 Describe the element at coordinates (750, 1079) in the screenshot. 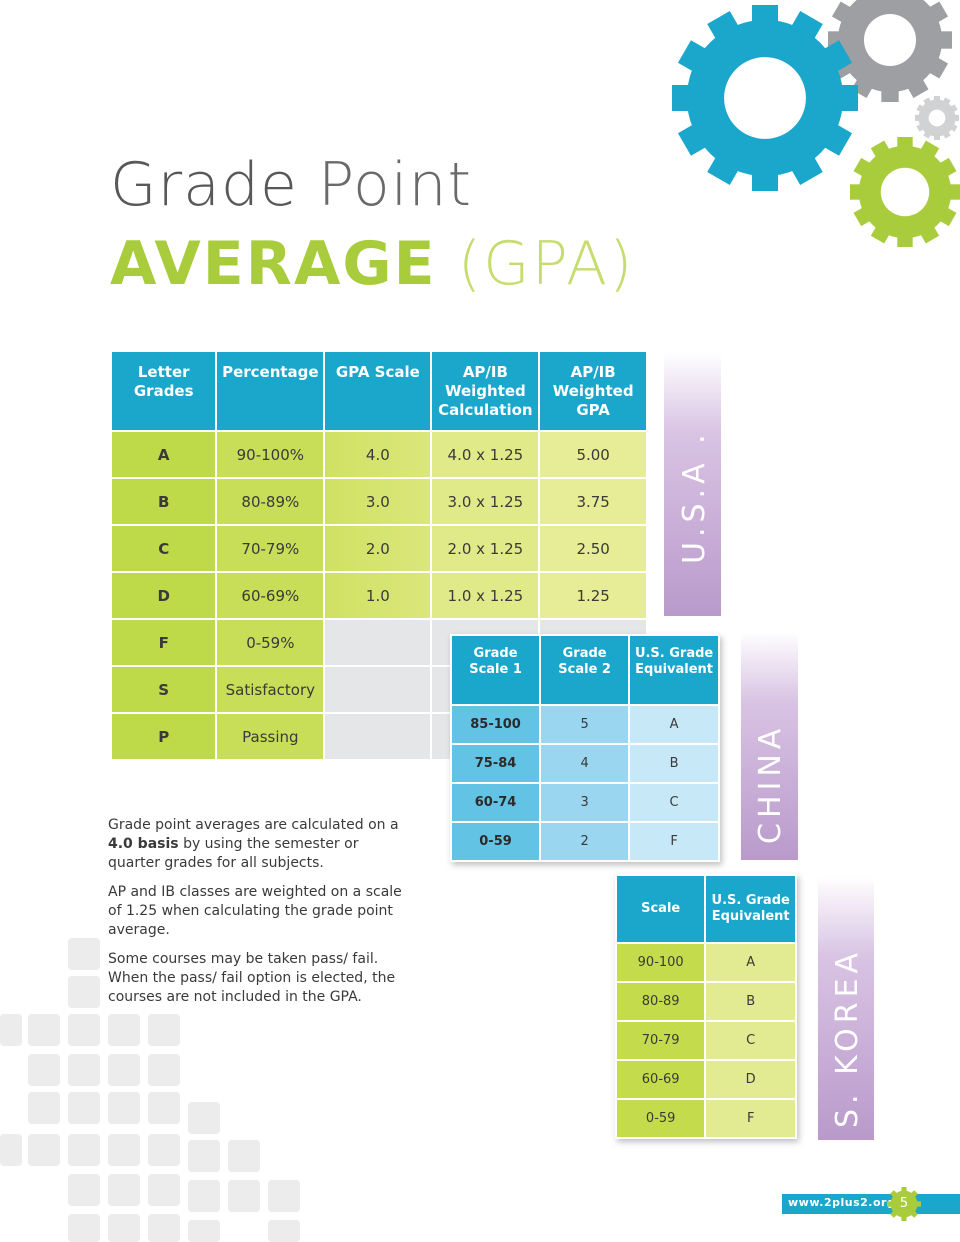

I see `us-equivalent-cell: D` at that location.